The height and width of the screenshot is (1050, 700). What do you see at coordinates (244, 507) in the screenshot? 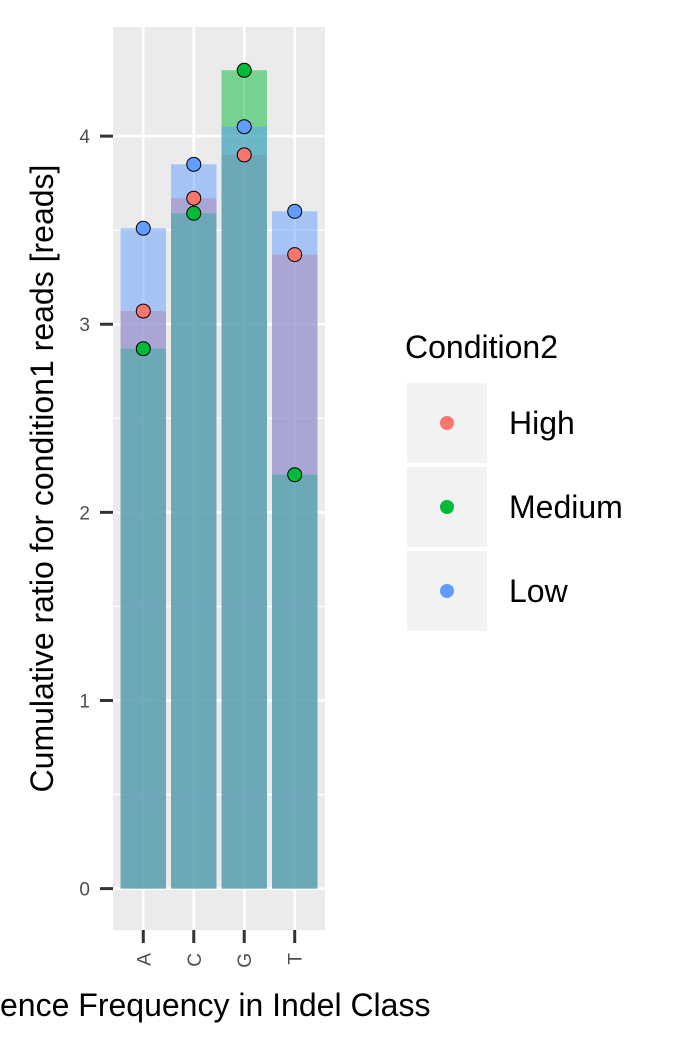
I see `bar-low-G` at bounding box center [244, 507].